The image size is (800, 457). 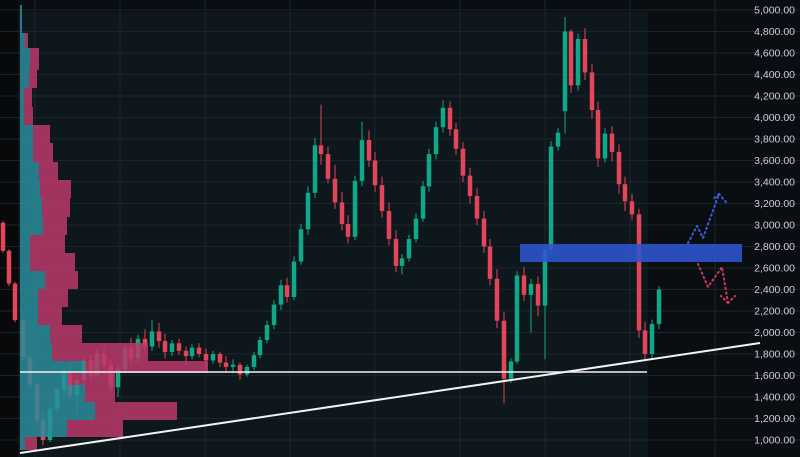 I want to click on price-axis-label: 1,000.00, so click(x=774, y=441).